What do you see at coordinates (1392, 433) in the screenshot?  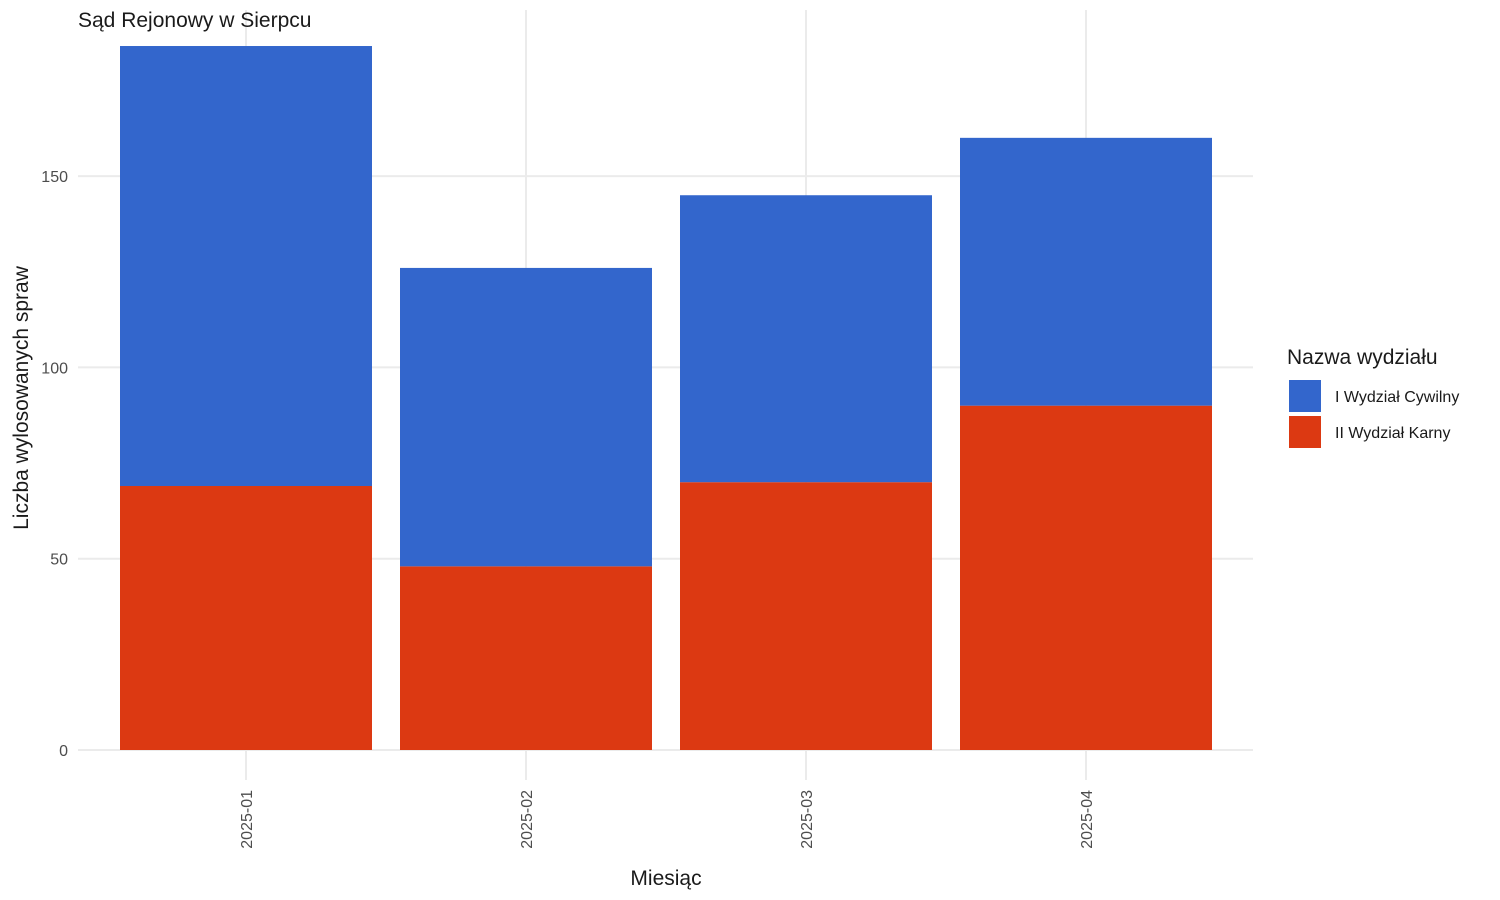 I see `legend-label-criminal: II Wydział Karny` at bounding box center [1392, 433].